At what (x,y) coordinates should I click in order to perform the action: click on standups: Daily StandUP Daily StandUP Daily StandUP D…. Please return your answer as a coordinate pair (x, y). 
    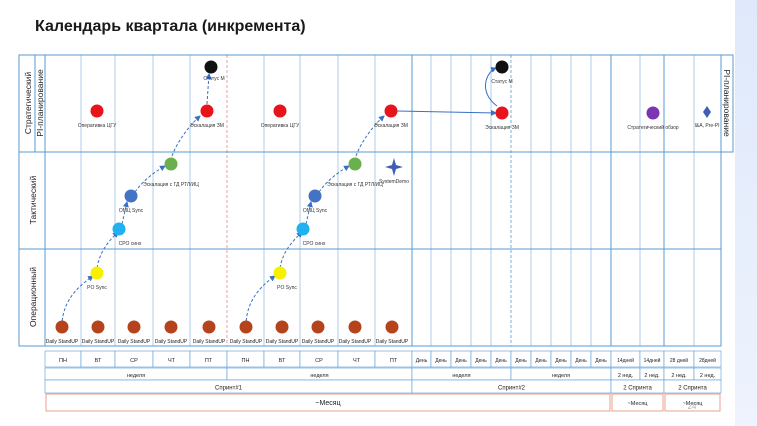
    Looking at the image, I should click on (227, 332).